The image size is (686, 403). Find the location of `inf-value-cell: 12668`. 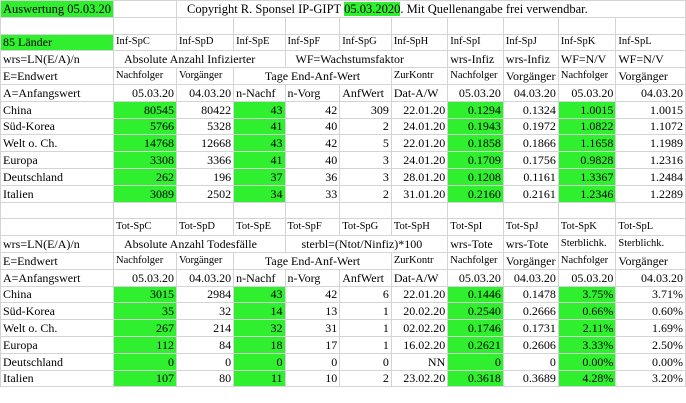

inf-value-cell: 12668 is located at coordinates (205, 143).